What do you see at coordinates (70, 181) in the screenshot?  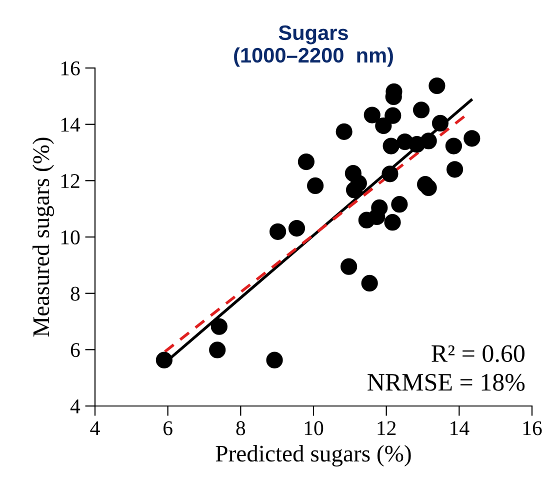 I see `y-tick-label: 12` at bounding box center [70, 181].